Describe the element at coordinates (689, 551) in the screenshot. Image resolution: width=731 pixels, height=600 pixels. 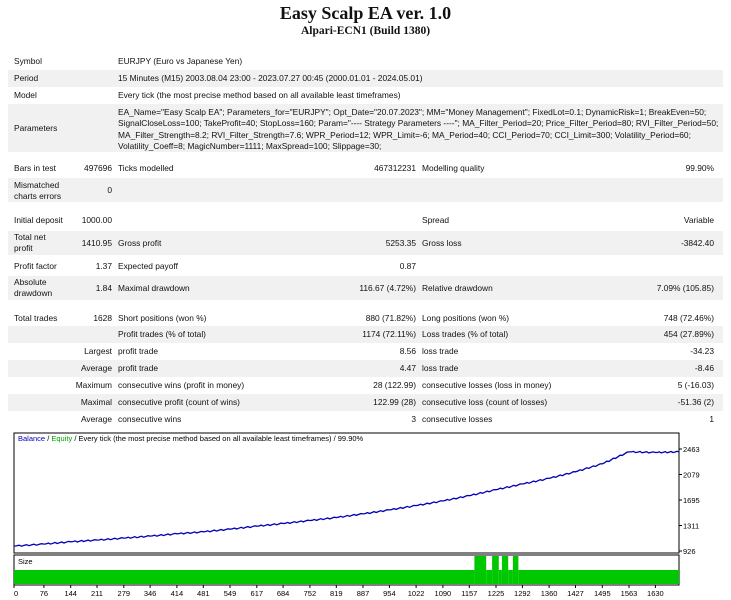
I see `y-tick-label: 926` at that location.